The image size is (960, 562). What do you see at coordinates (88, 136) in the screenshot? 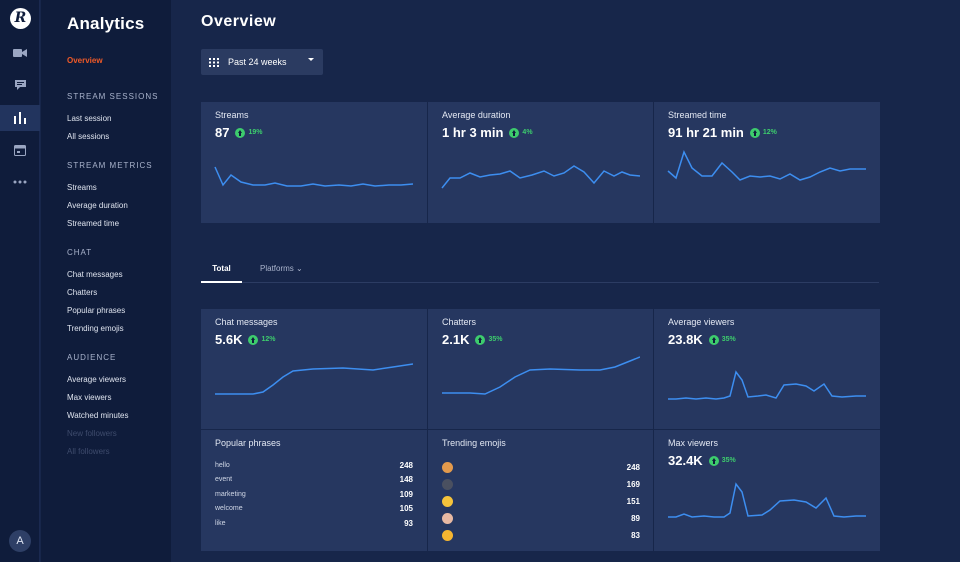
I see `sidebar-item-all-sessions: All sessions` at bounding box center [88, 136].